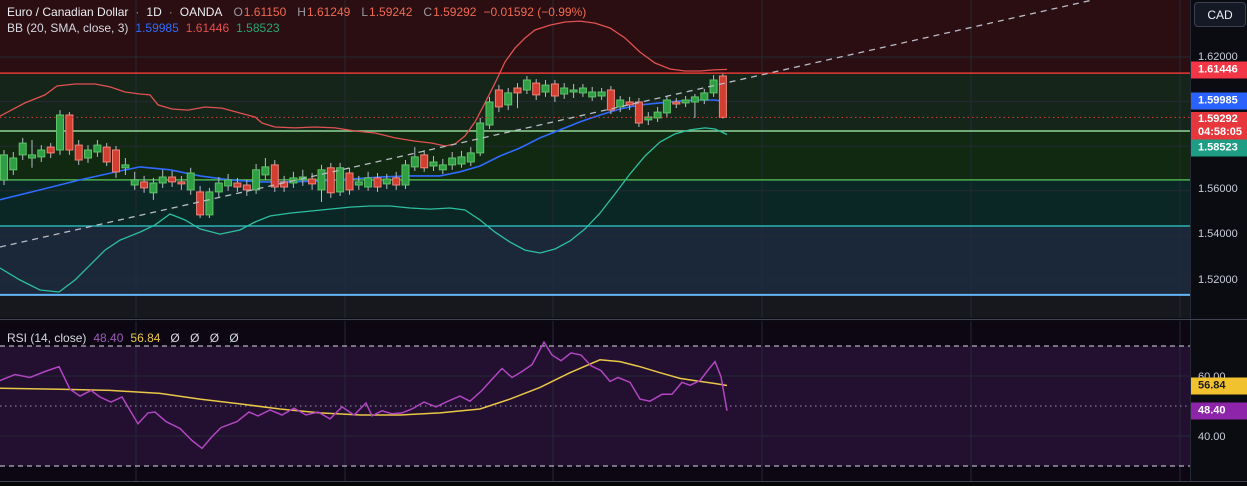  I want to click on bb-basis-line, so click(364, 150).